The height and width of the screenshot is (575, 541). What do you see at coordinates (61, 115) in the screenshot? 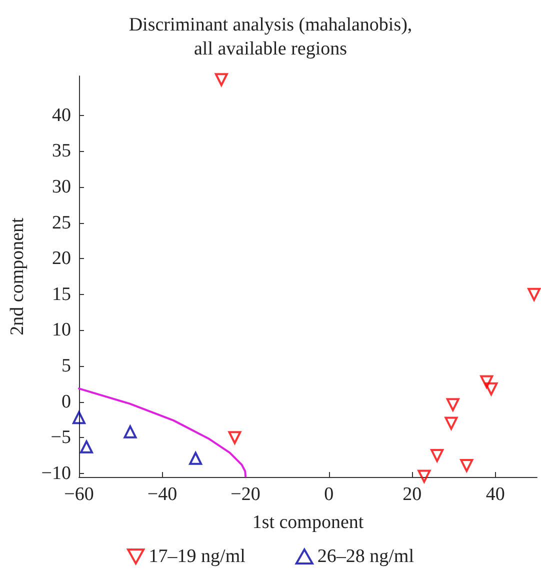
I see `y-tick-label: 40` at bounding box center [61, 115].